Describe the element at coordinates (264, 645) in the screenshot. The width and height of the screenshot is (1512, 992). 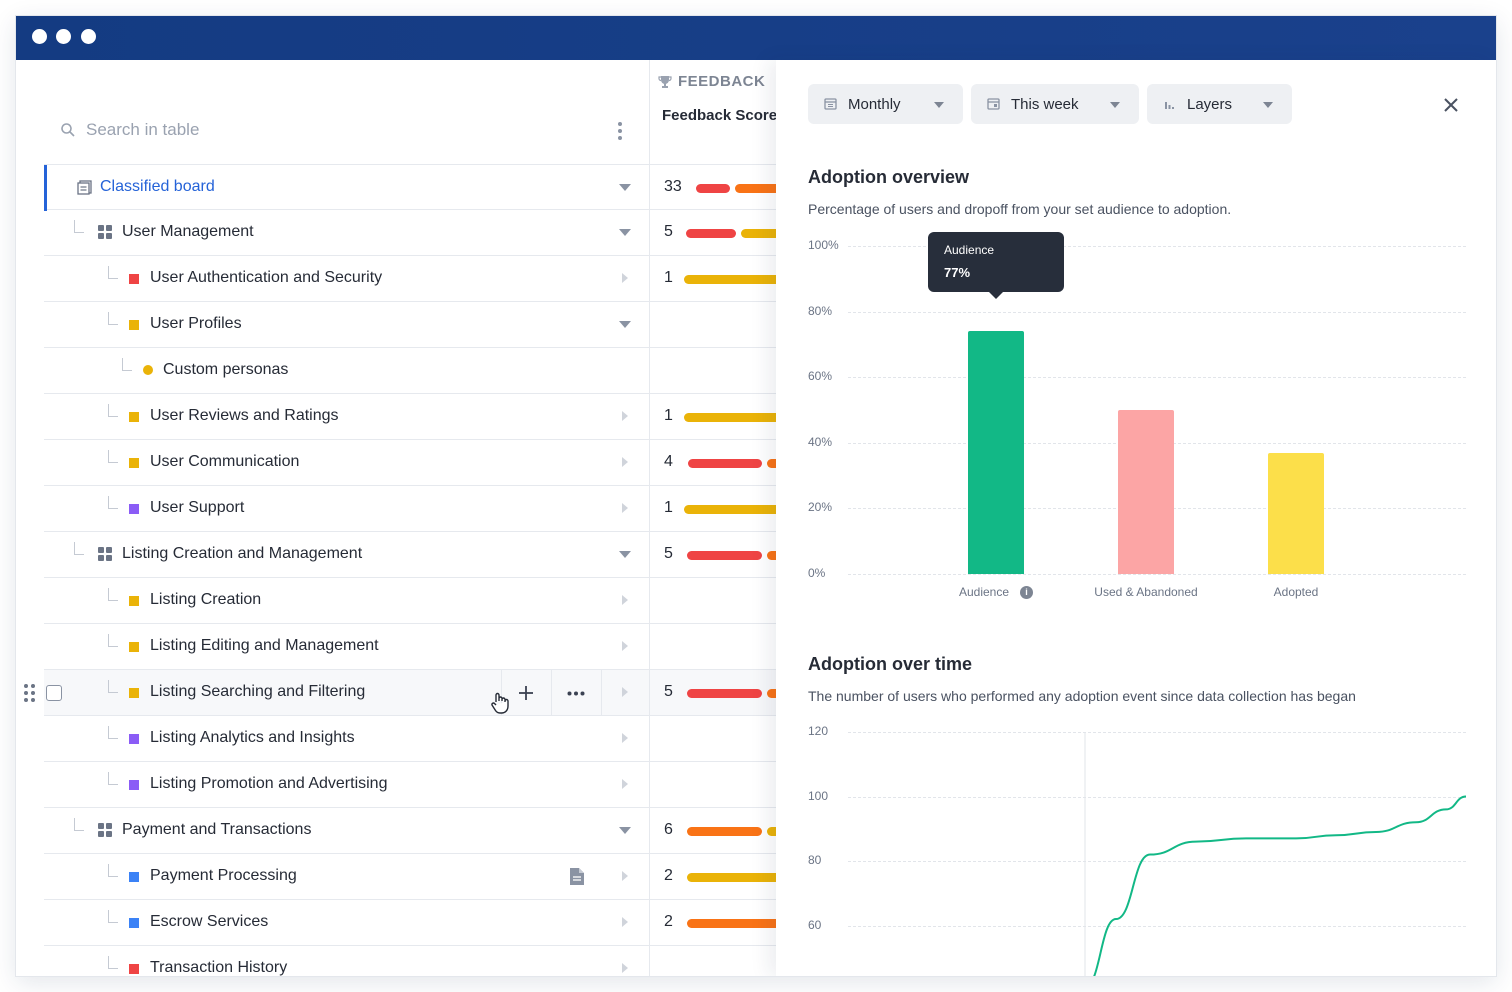
I see `row-label: Listing Editing and Management` at that location.